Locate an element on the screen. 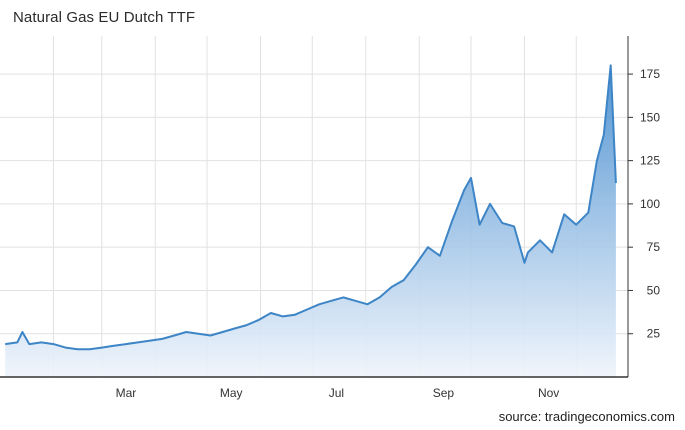  y-tick-label: 150 is located at coordinates (650, 117).